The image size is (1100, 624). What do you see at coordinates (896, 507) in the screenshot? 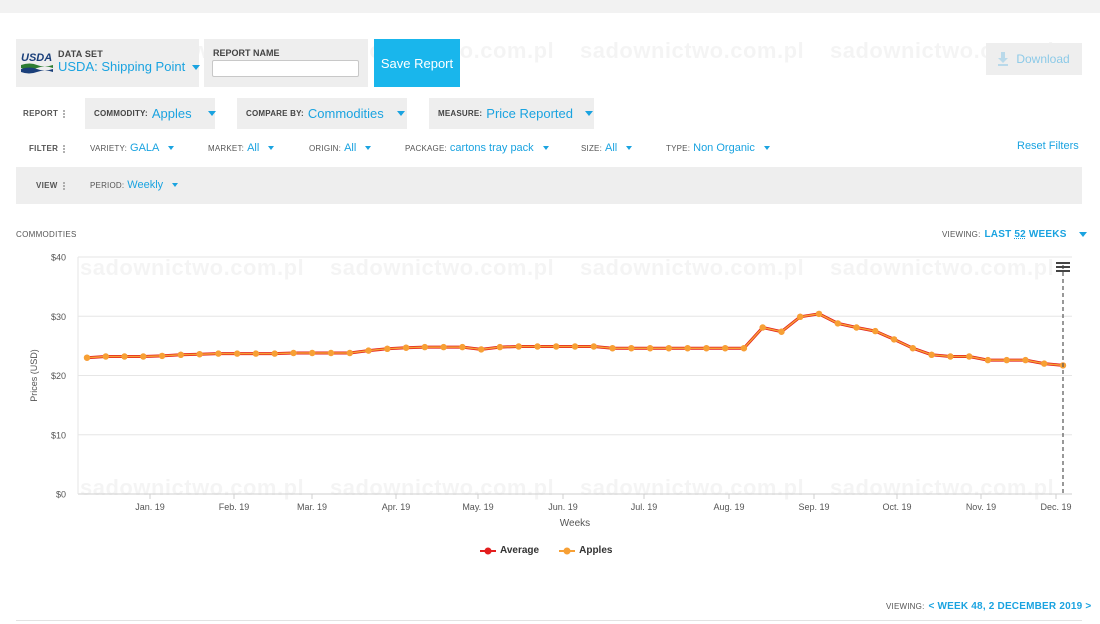
I see `x-tick-label: Oct. 19` at bounding box center [896, 507].